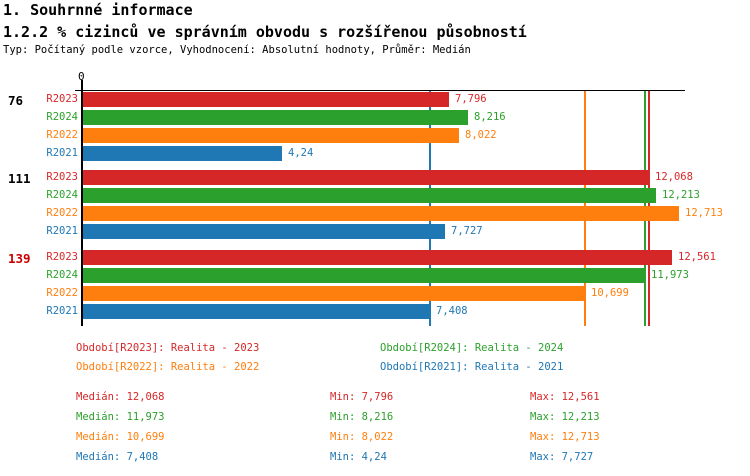  Describe the element at coordinates (481, 135) in the screenshot. I see `bar-value-label: 8,022` at that location.